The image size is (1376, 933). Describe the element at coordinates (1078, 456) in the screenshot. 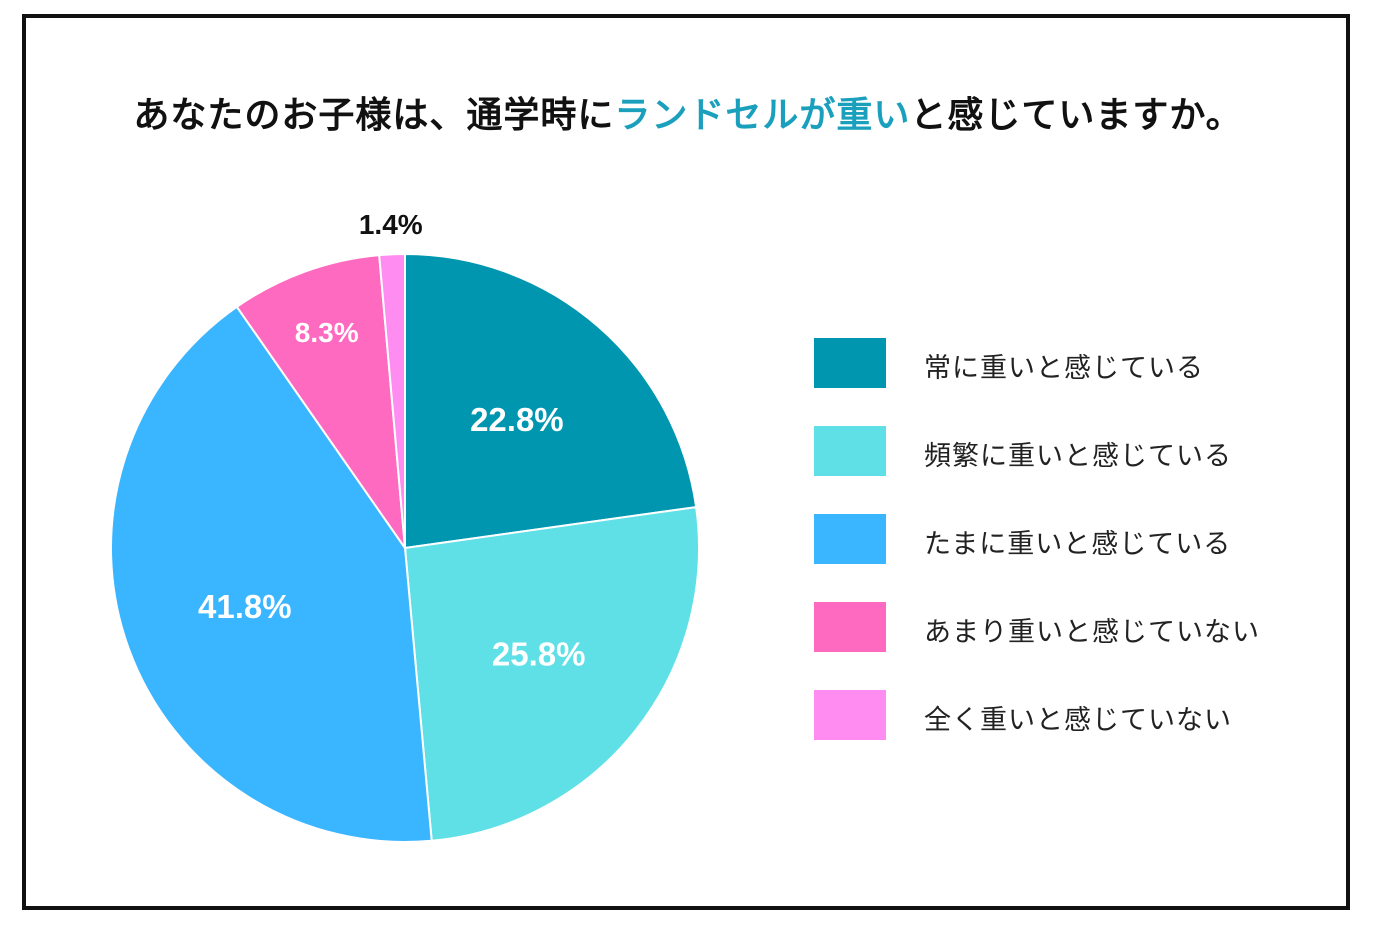

I see `legend-label-1: 頻繁に重いと感じている` at that location.